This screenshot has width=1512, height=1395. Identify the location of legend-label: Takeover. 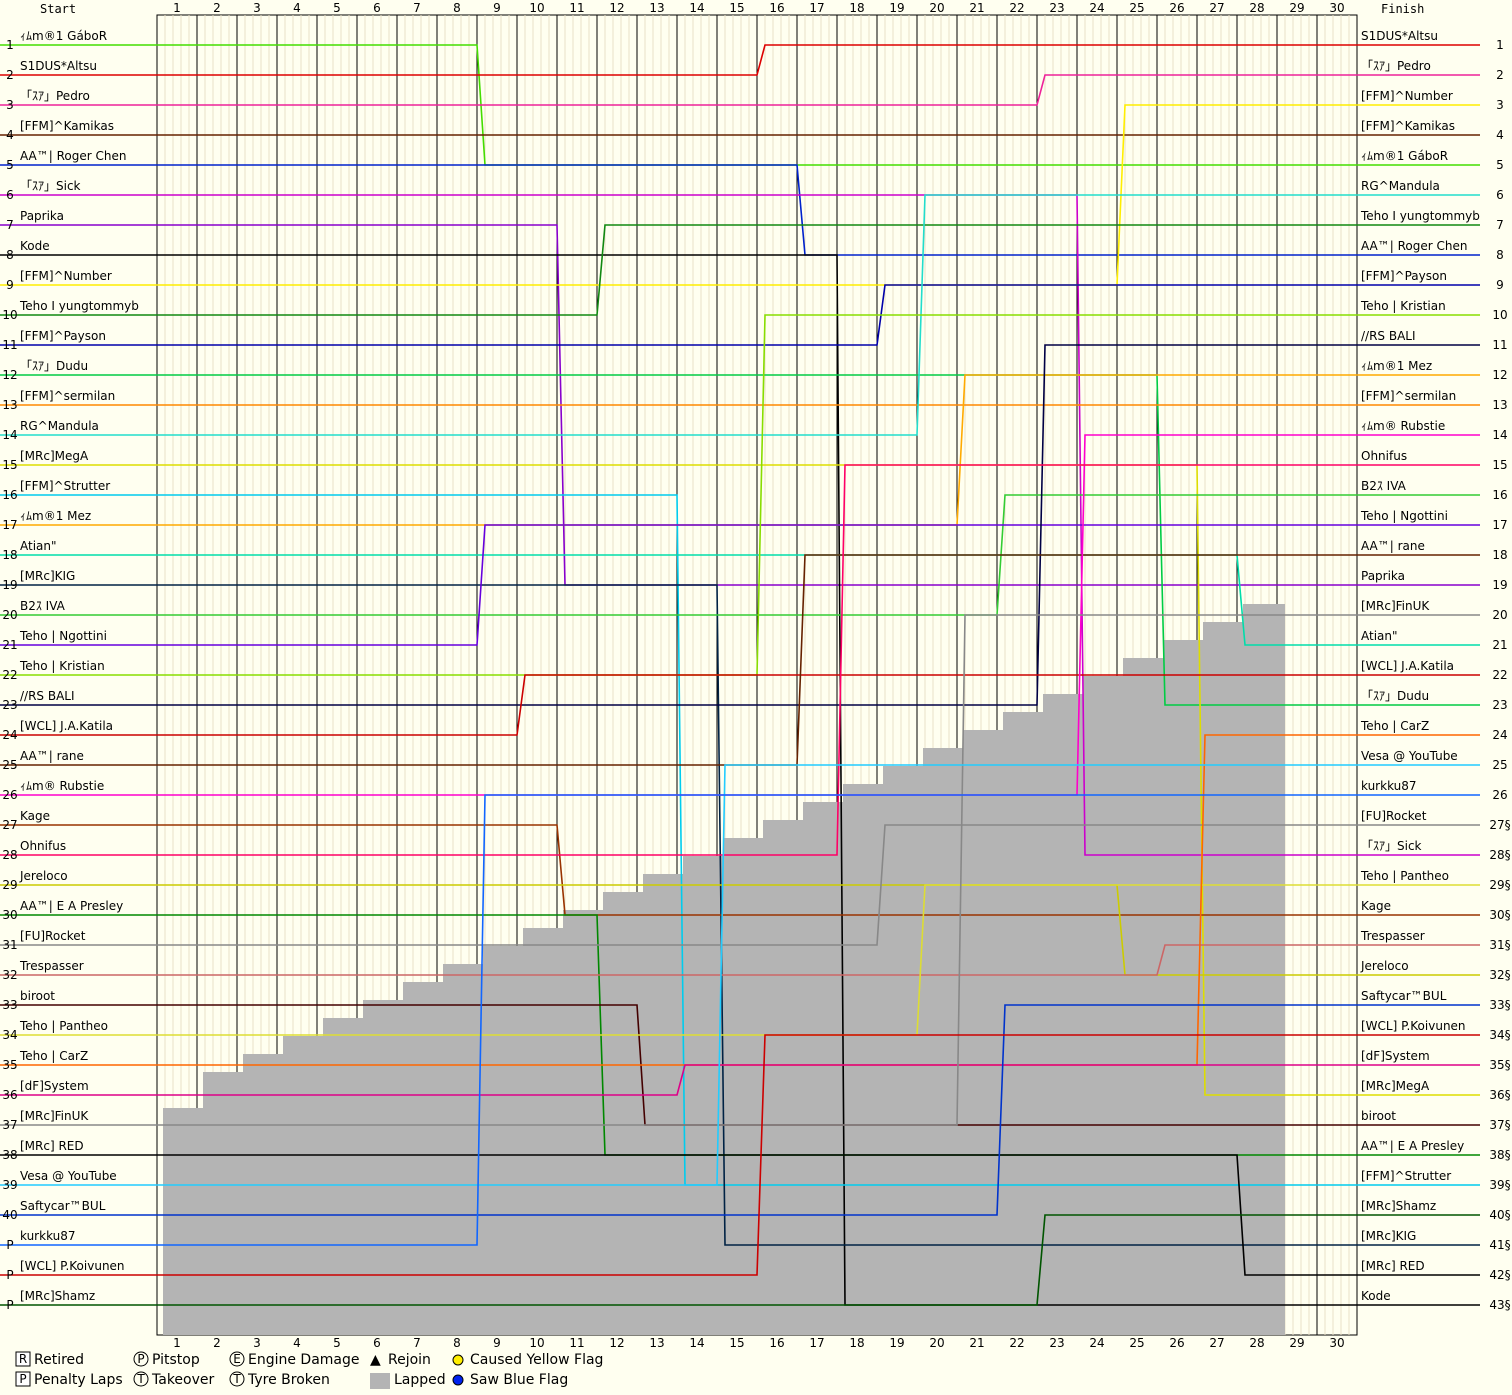
(182, 1380).